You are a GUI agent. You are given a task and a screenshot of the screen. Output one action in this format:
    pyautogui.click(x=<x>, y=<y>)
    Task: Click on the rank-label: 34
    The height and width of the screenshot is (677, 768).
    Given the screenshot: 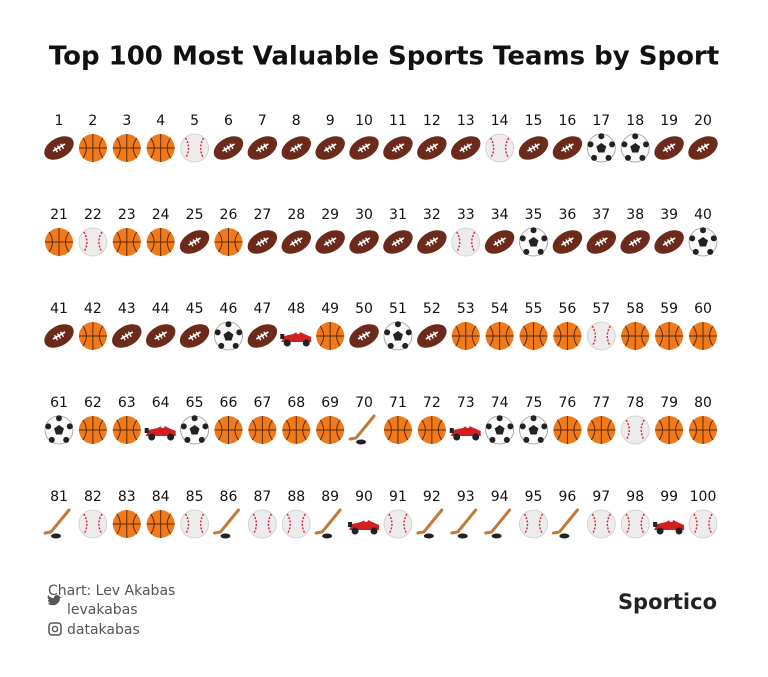 What is the action you would take?
    pyautogui.click(x=500, y=215)
    